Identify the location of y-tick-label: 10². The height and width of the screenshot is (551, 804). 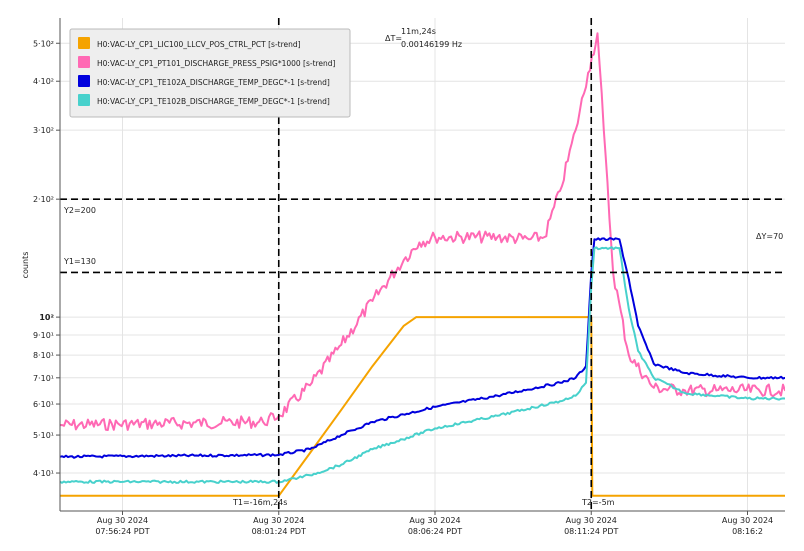
(46, 317).